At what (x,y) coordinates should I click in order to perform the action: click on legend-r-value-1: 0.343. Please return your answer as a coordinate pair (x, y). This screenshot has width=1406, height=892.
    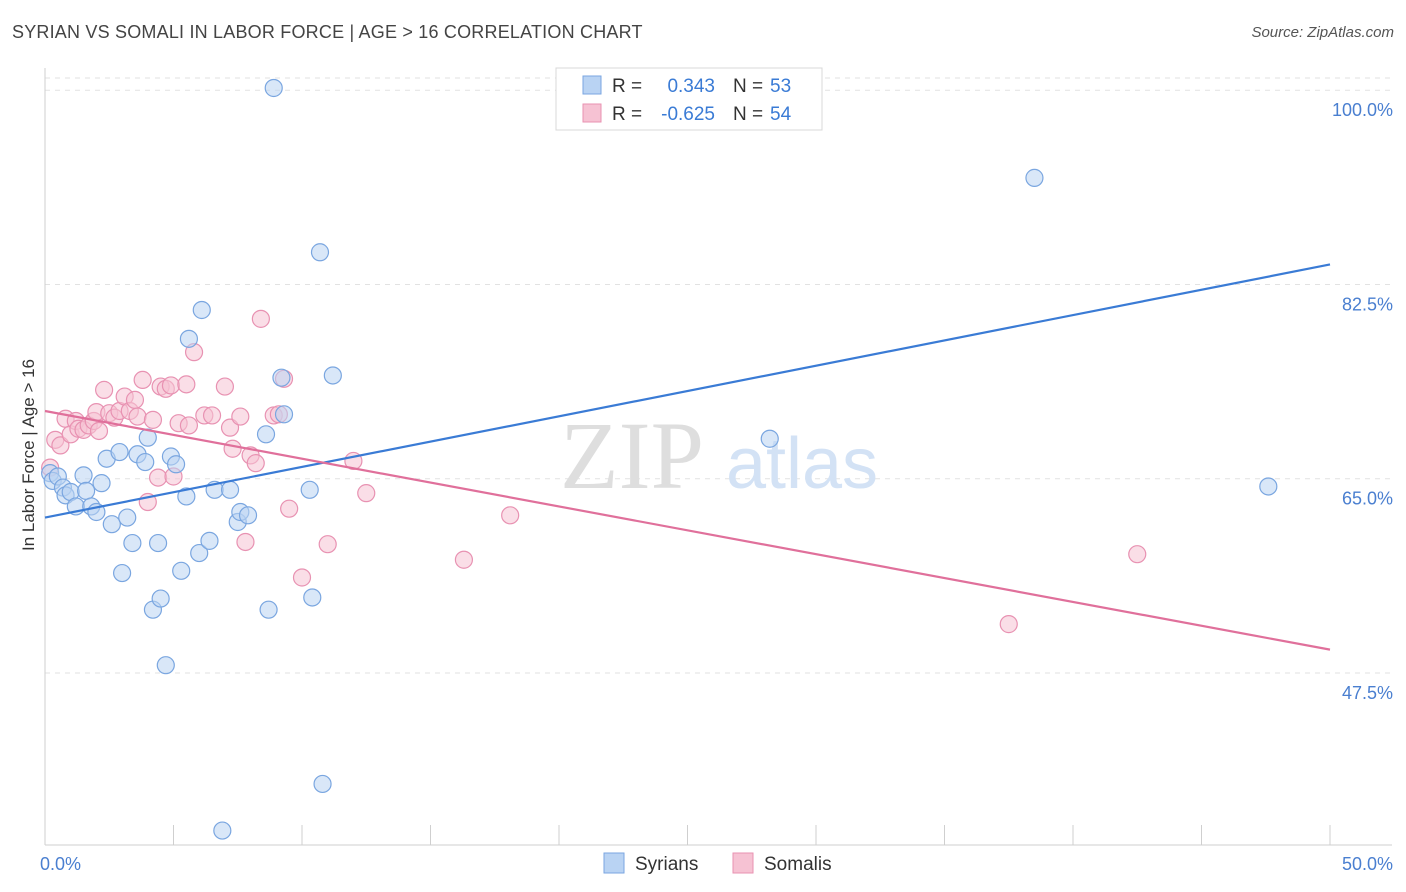
    Looking at the image, I should click on (691, 86).